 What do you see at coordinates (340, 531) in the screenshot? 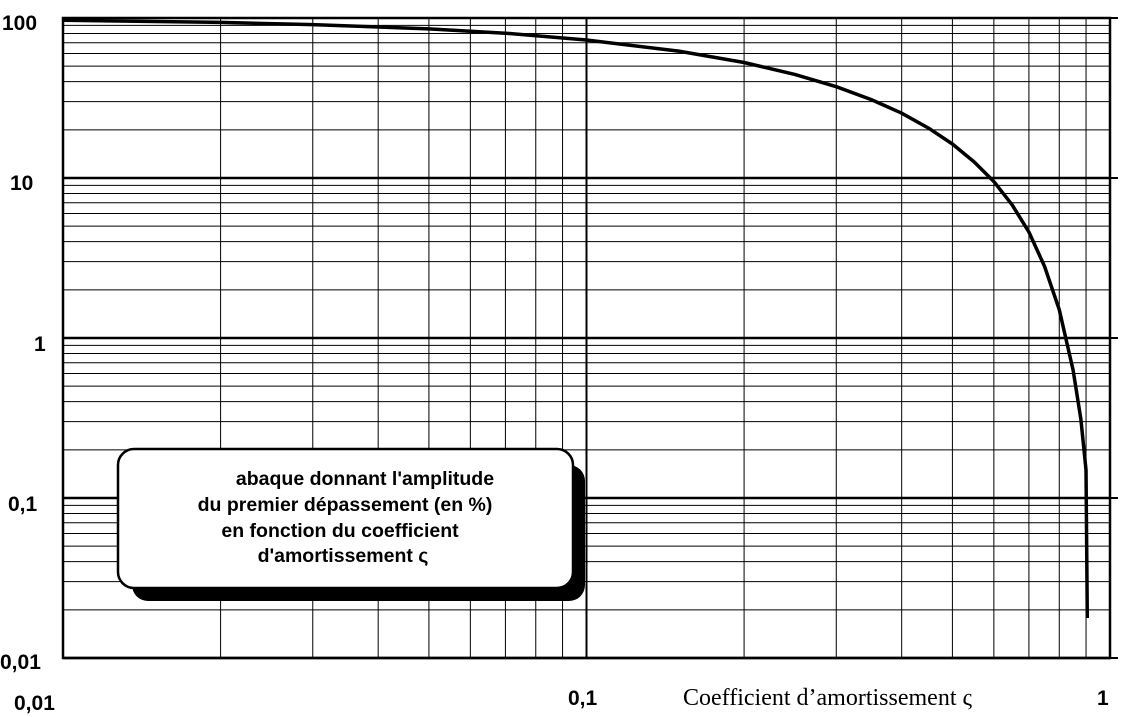
I see `annotation-line-3: en fonction du coefficient` at bounding box center [340, 531].